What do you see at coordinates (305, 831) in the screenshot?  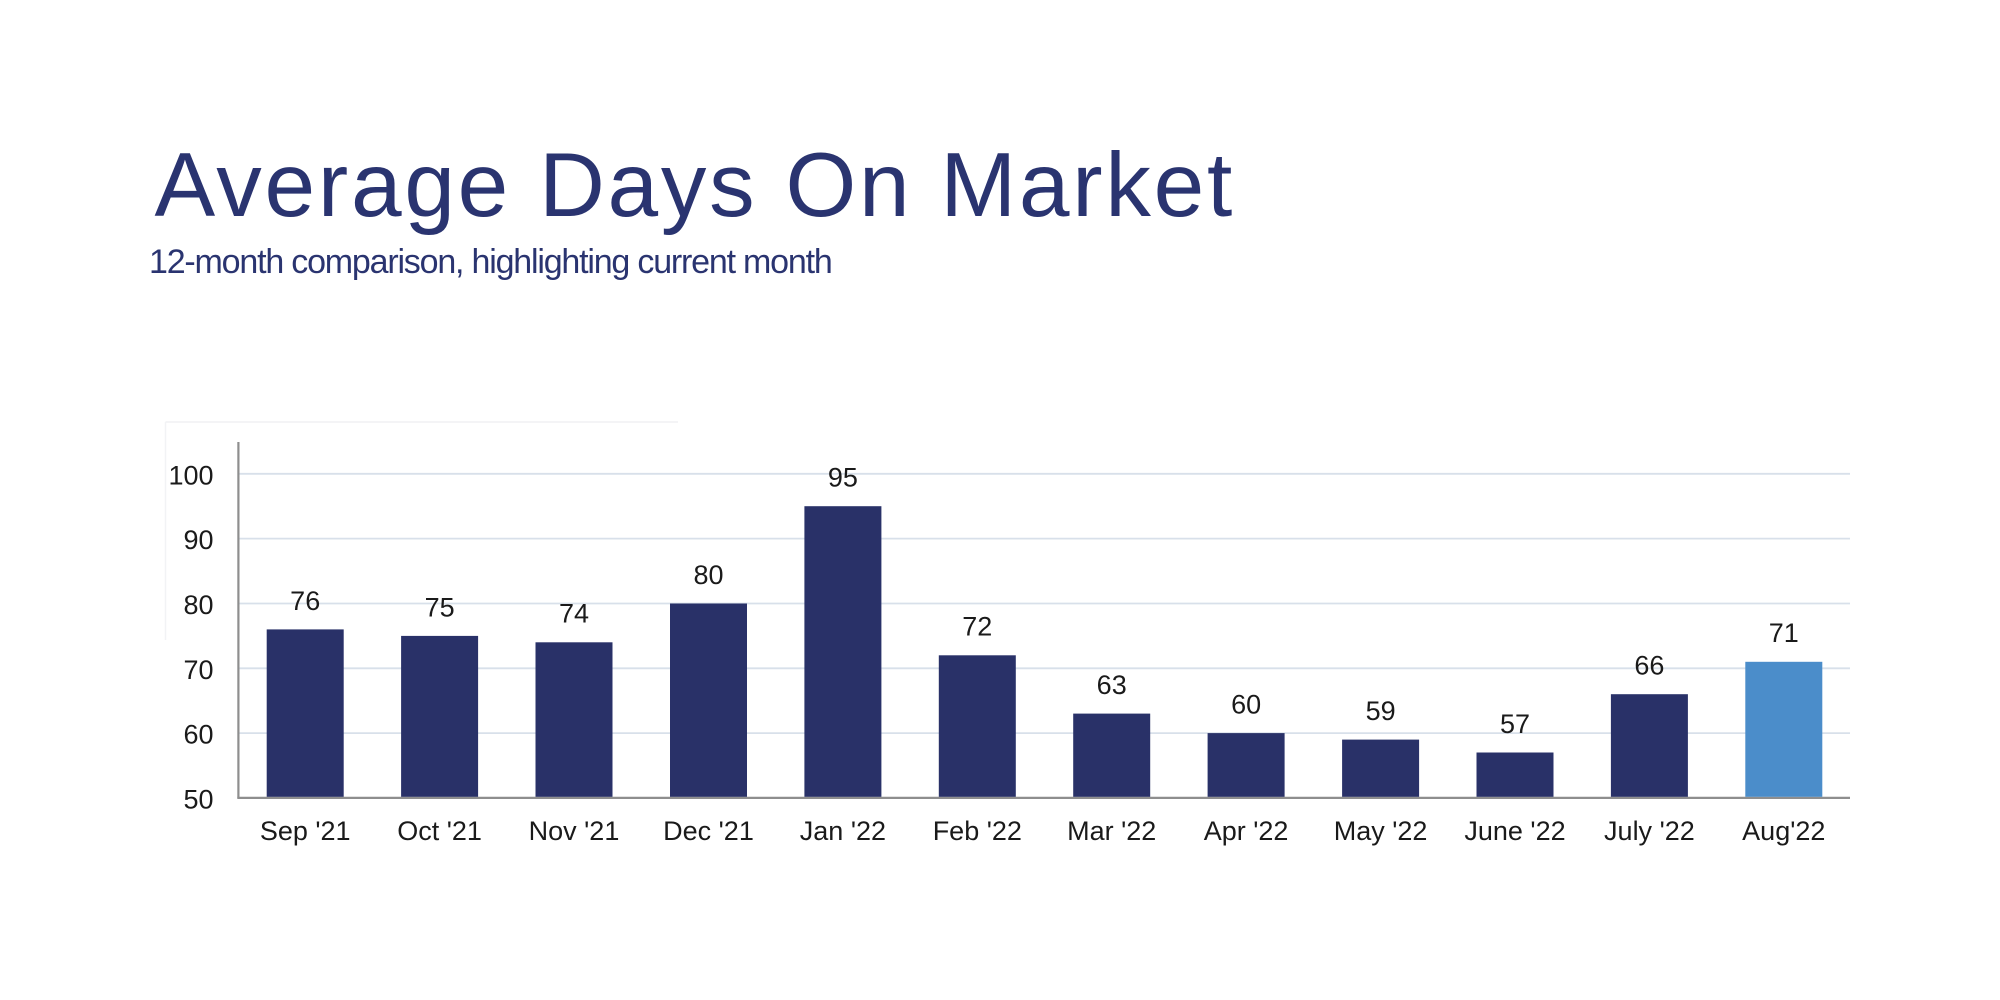 I see `svg-text: Sep '21` at bounding box center [305, 831].